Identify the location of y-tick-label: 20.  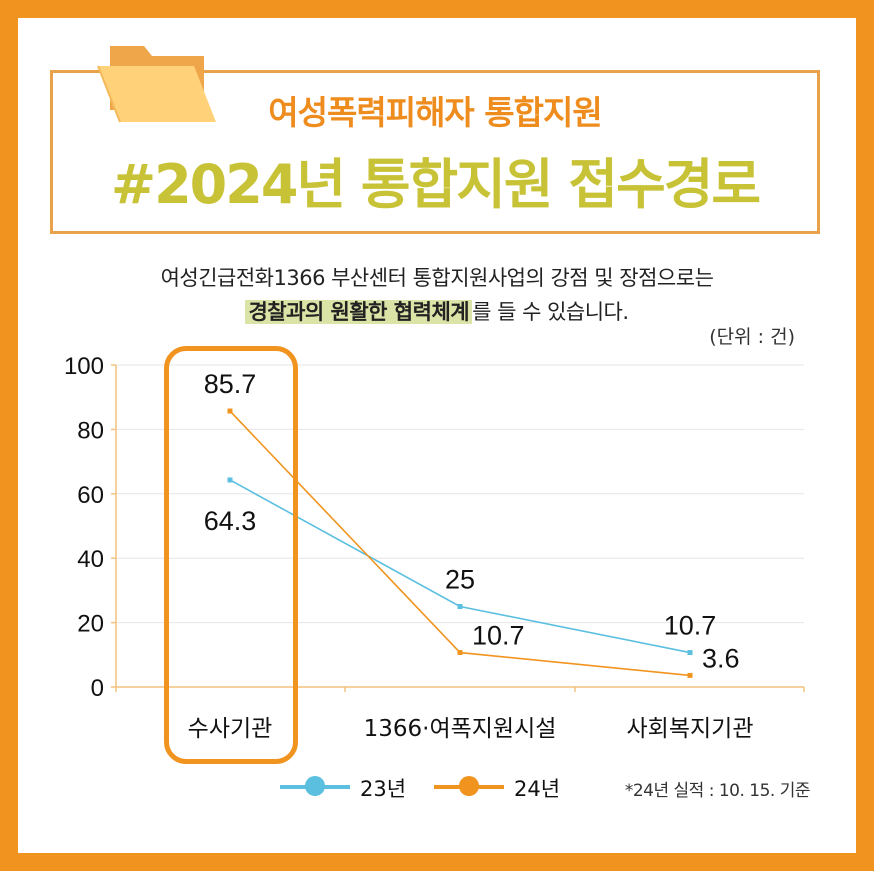
(90, 624).